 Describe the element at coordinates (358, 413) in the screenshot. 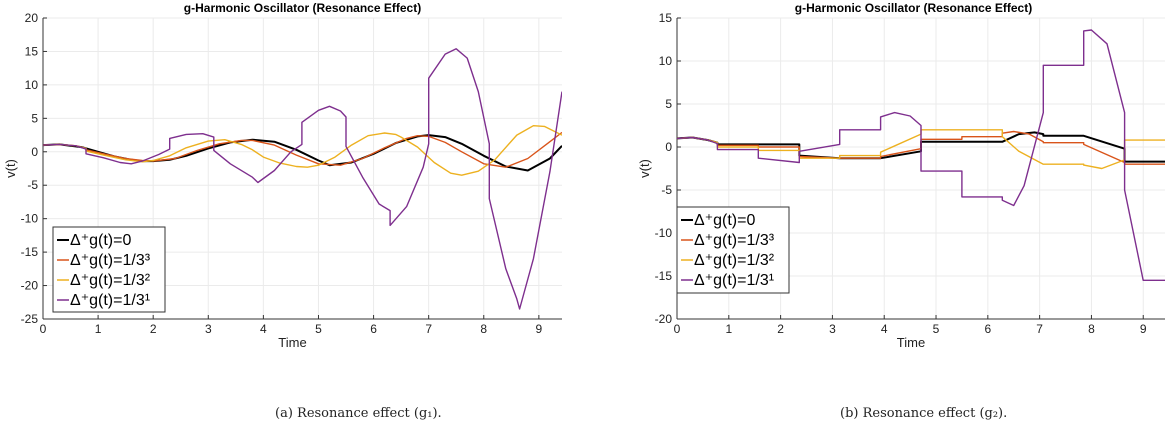

I see `caption-a: (a) Resonance effect (g₁).` at that location.